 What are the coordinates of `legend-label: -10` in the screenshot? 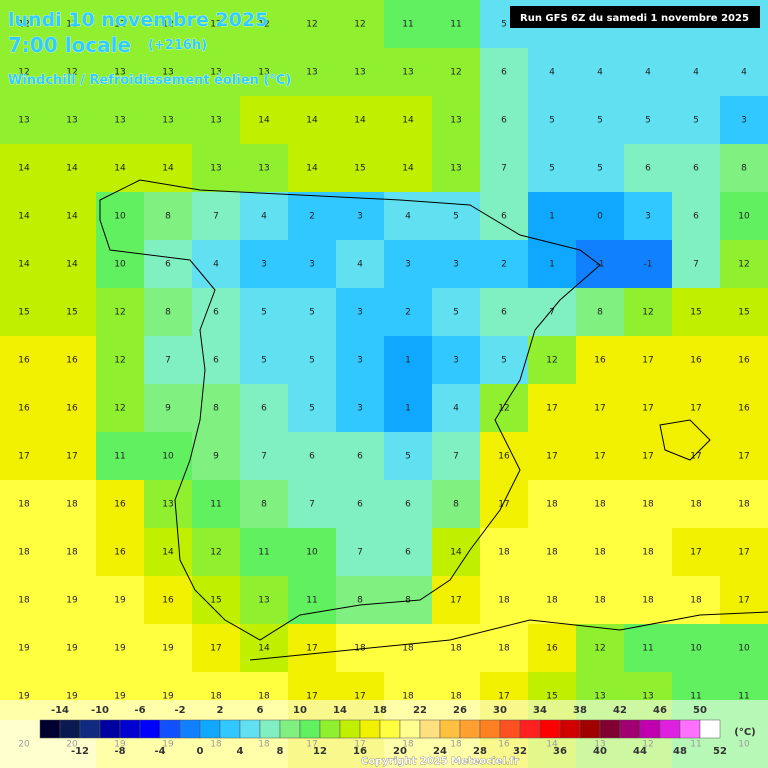 It's located at (100, 710).